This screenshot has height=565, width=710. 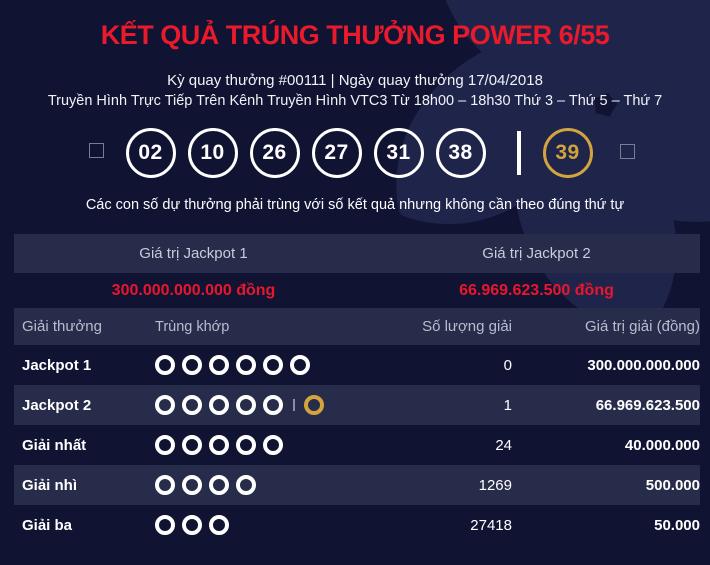 What do you see at coordinates (192, 326) in the screenshot?
I see `col-header-match: Trùng khớp` at bounding box center [192, 326].